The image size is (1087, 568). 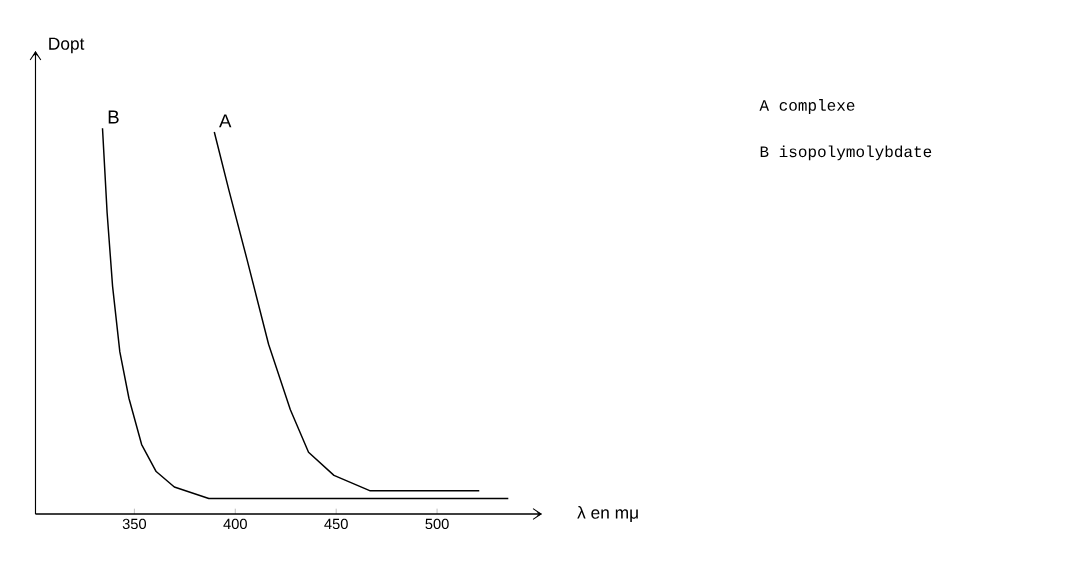 I want to click on series-label: B, so click(x=113, y=117).